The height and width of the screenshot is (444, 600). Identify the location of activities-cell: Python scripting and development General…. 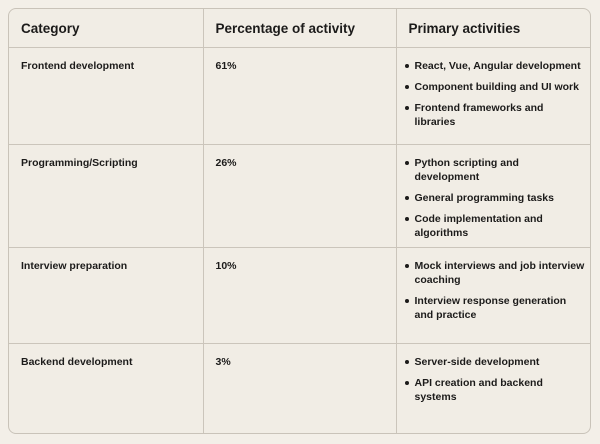
(493, 196).